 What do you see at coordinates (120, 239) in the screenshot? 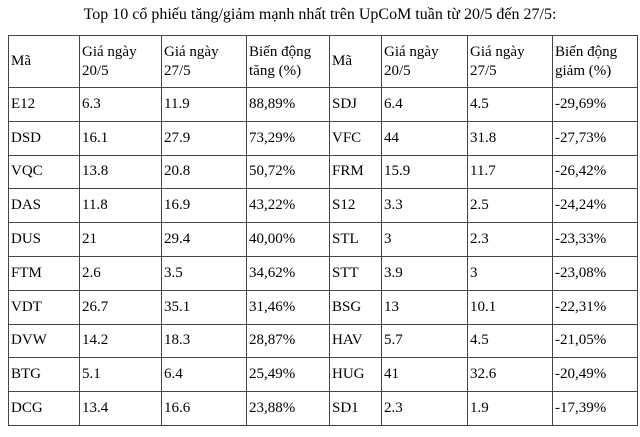
I see `price-cell: 21` at bounding box center [120, 239].